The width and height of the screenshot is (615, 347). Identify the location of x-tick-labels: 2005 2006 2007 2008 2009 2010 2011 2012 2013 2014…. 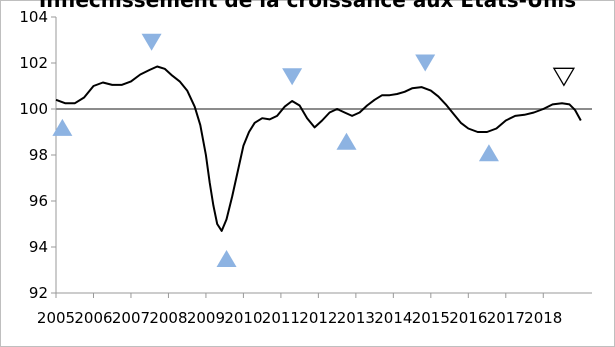
(299, 318).